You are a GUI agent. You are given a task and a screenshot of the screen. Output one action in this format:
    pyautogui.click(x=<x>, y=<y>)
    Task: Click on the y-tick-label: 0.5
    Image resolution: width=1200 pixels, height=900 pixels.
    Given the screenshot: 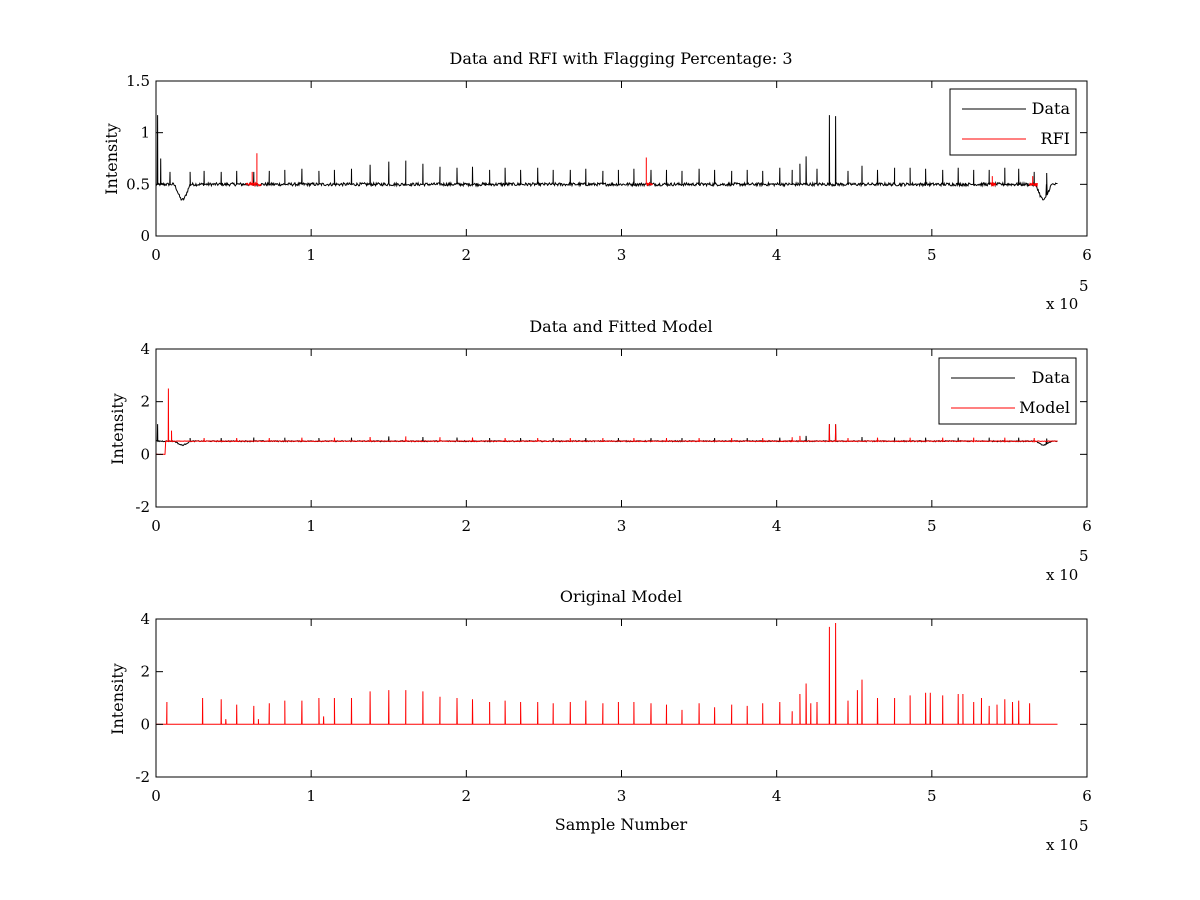 What is the action you would take?
    pyautogui.click(x=138, y=184)
    